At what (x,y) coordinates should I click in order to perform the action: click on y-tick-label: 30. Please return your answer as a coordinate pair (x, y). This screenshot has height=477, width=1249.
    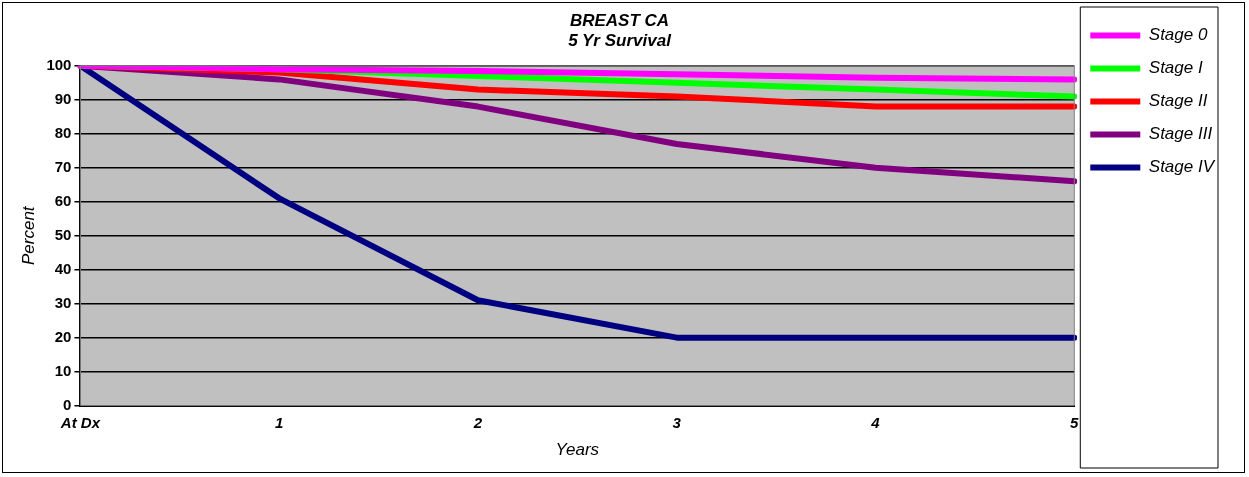
    Looking at the image, I should click on (63, 302).